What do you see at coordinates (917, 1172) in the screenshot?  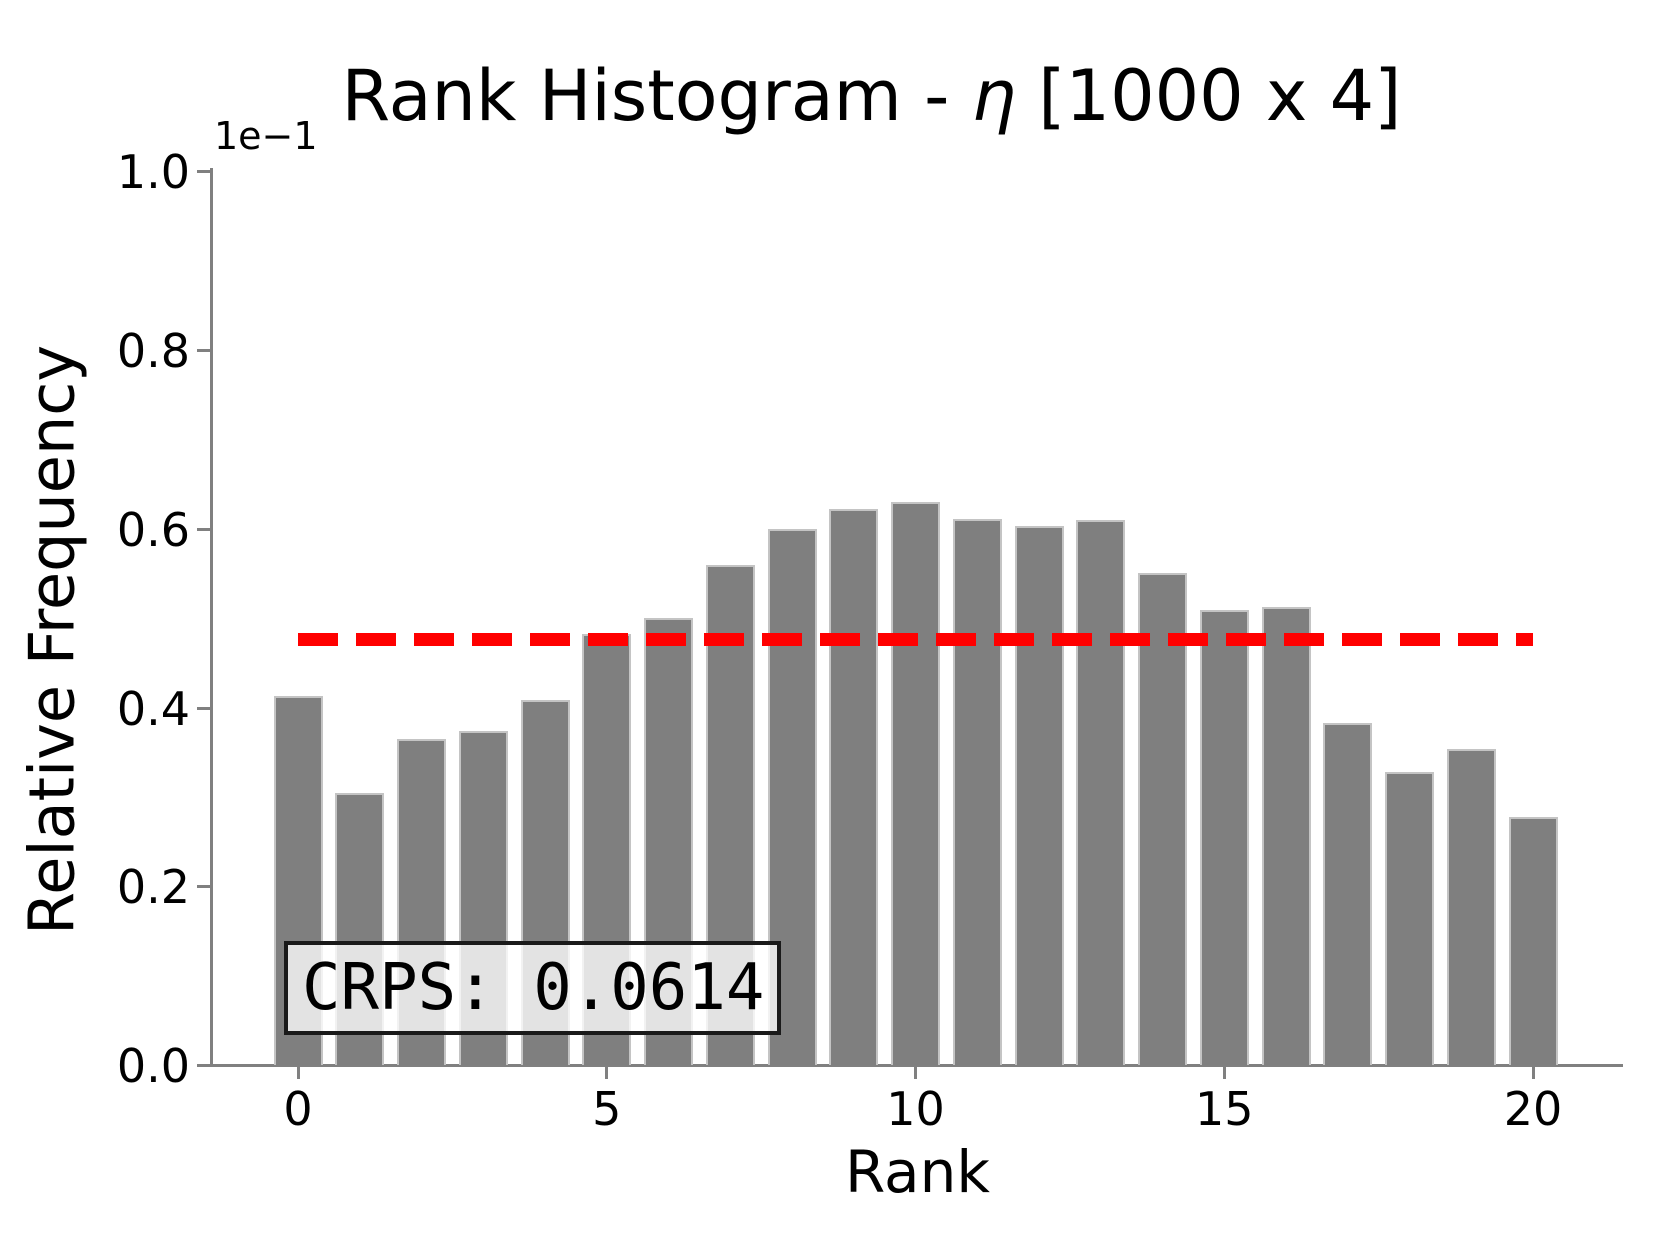 I see `x-axis-label: Rank` at bounding box center [917, 1172].